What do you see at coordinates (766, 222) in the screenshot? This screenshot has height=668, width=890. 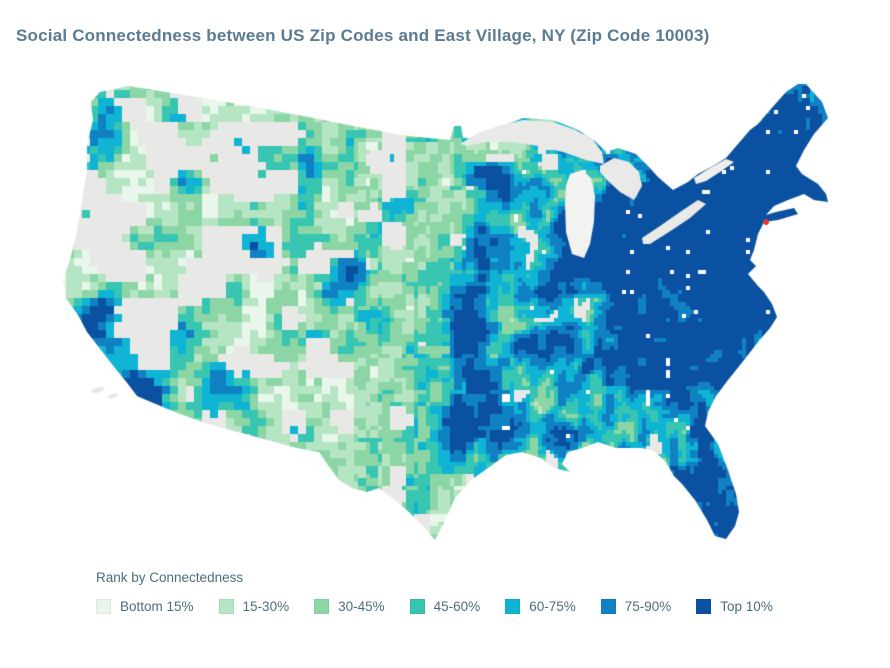 I see `east-village-marker` at bounding box center [766, 222].